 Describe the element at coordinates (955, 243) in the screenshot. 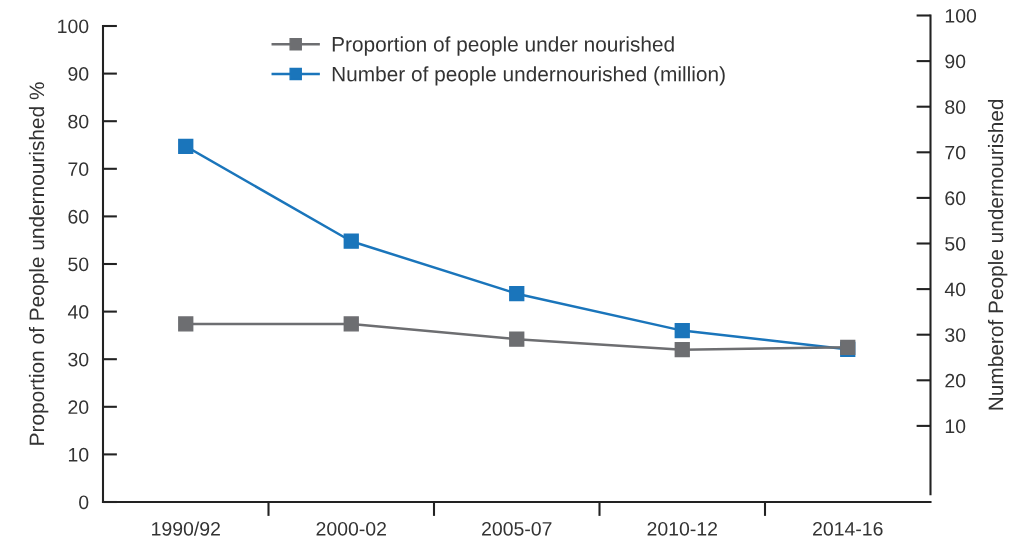

I see `y2-tick-label: 50` at that location.